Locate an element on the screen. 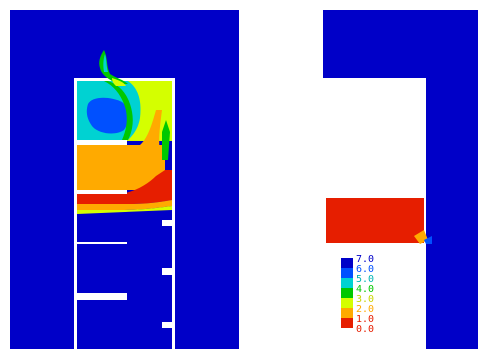 The height and width of the screenshot is (349, 478). right-red-block is located at coordinates (375, 220).